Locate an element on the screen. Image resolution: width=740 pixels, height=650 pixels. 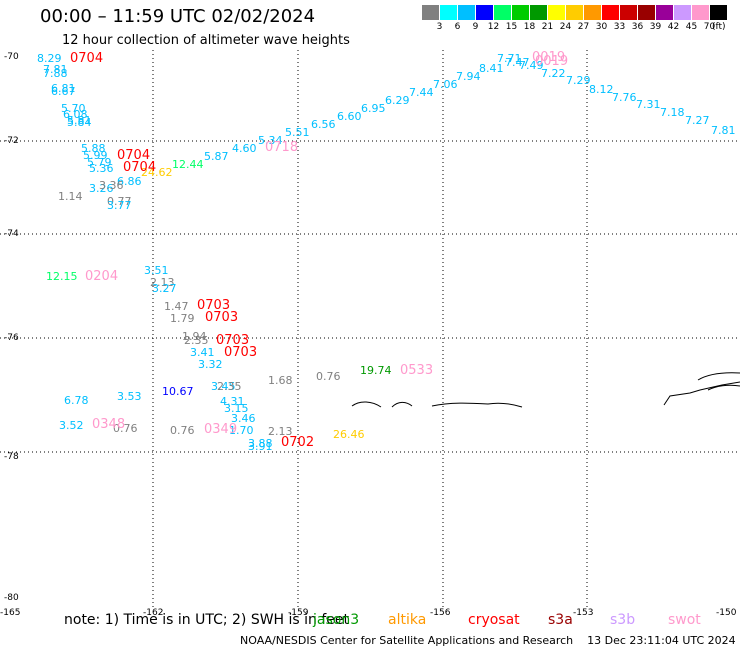
wave-height-value: 5.99 is located at coordinates (95, 155).